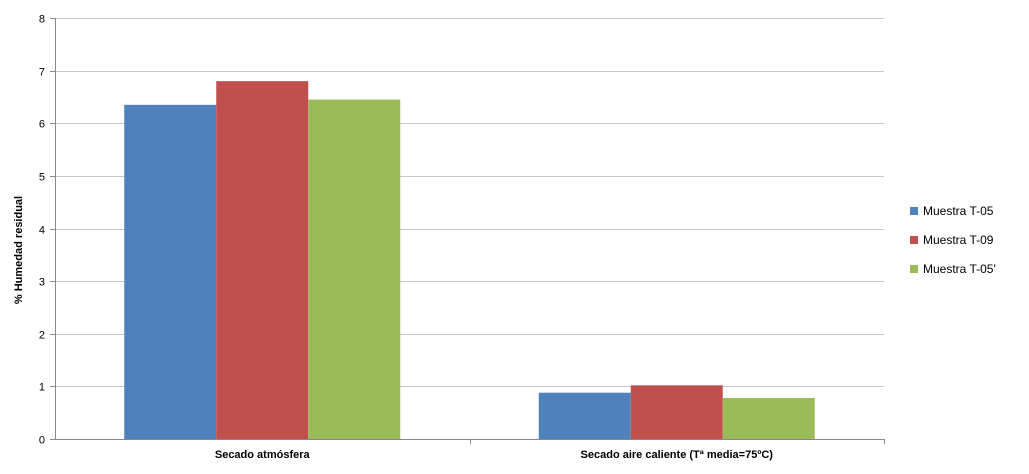 The image size is (1029, 474). I want to click on y-tick-label: 1, so click(42, 388).